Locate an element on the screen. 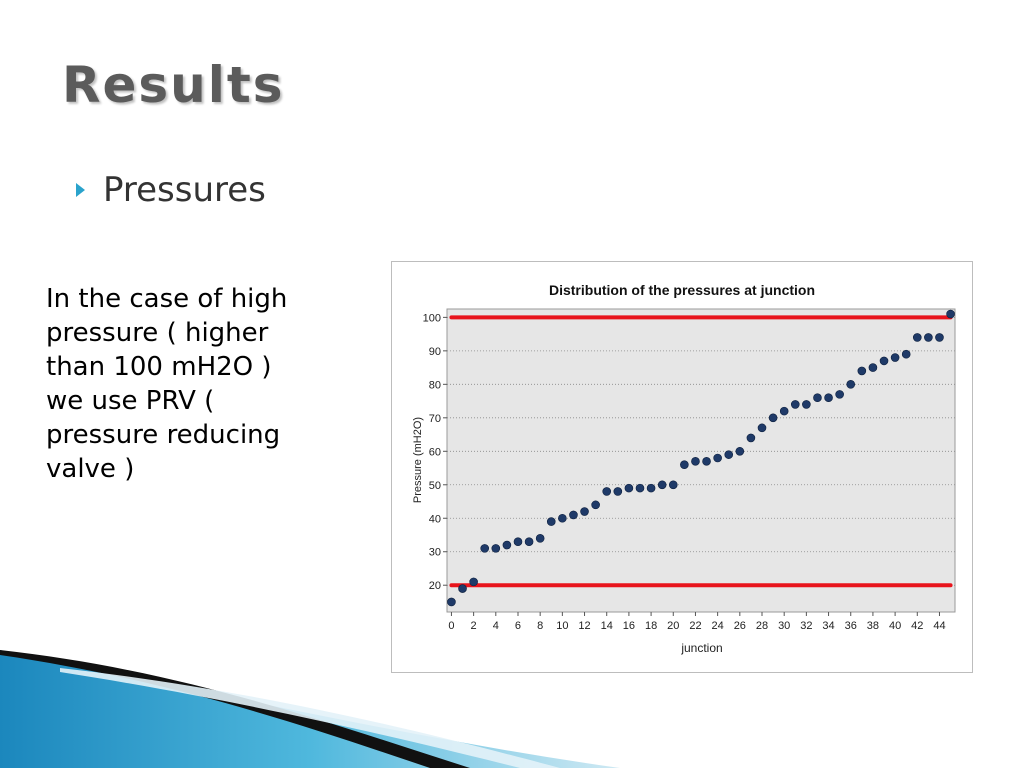 This screenshot has width=1024, height=768. x-tick-label: 22 is located at coordinates (695, 626).